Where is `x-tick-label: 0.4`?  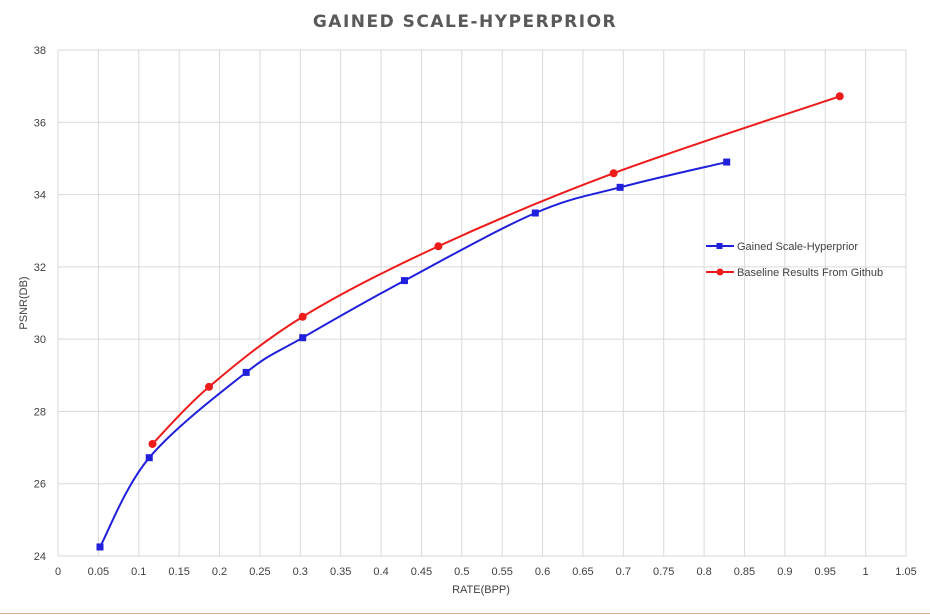 x-tick-label: 0.4 is located at coordinates (380, 572).